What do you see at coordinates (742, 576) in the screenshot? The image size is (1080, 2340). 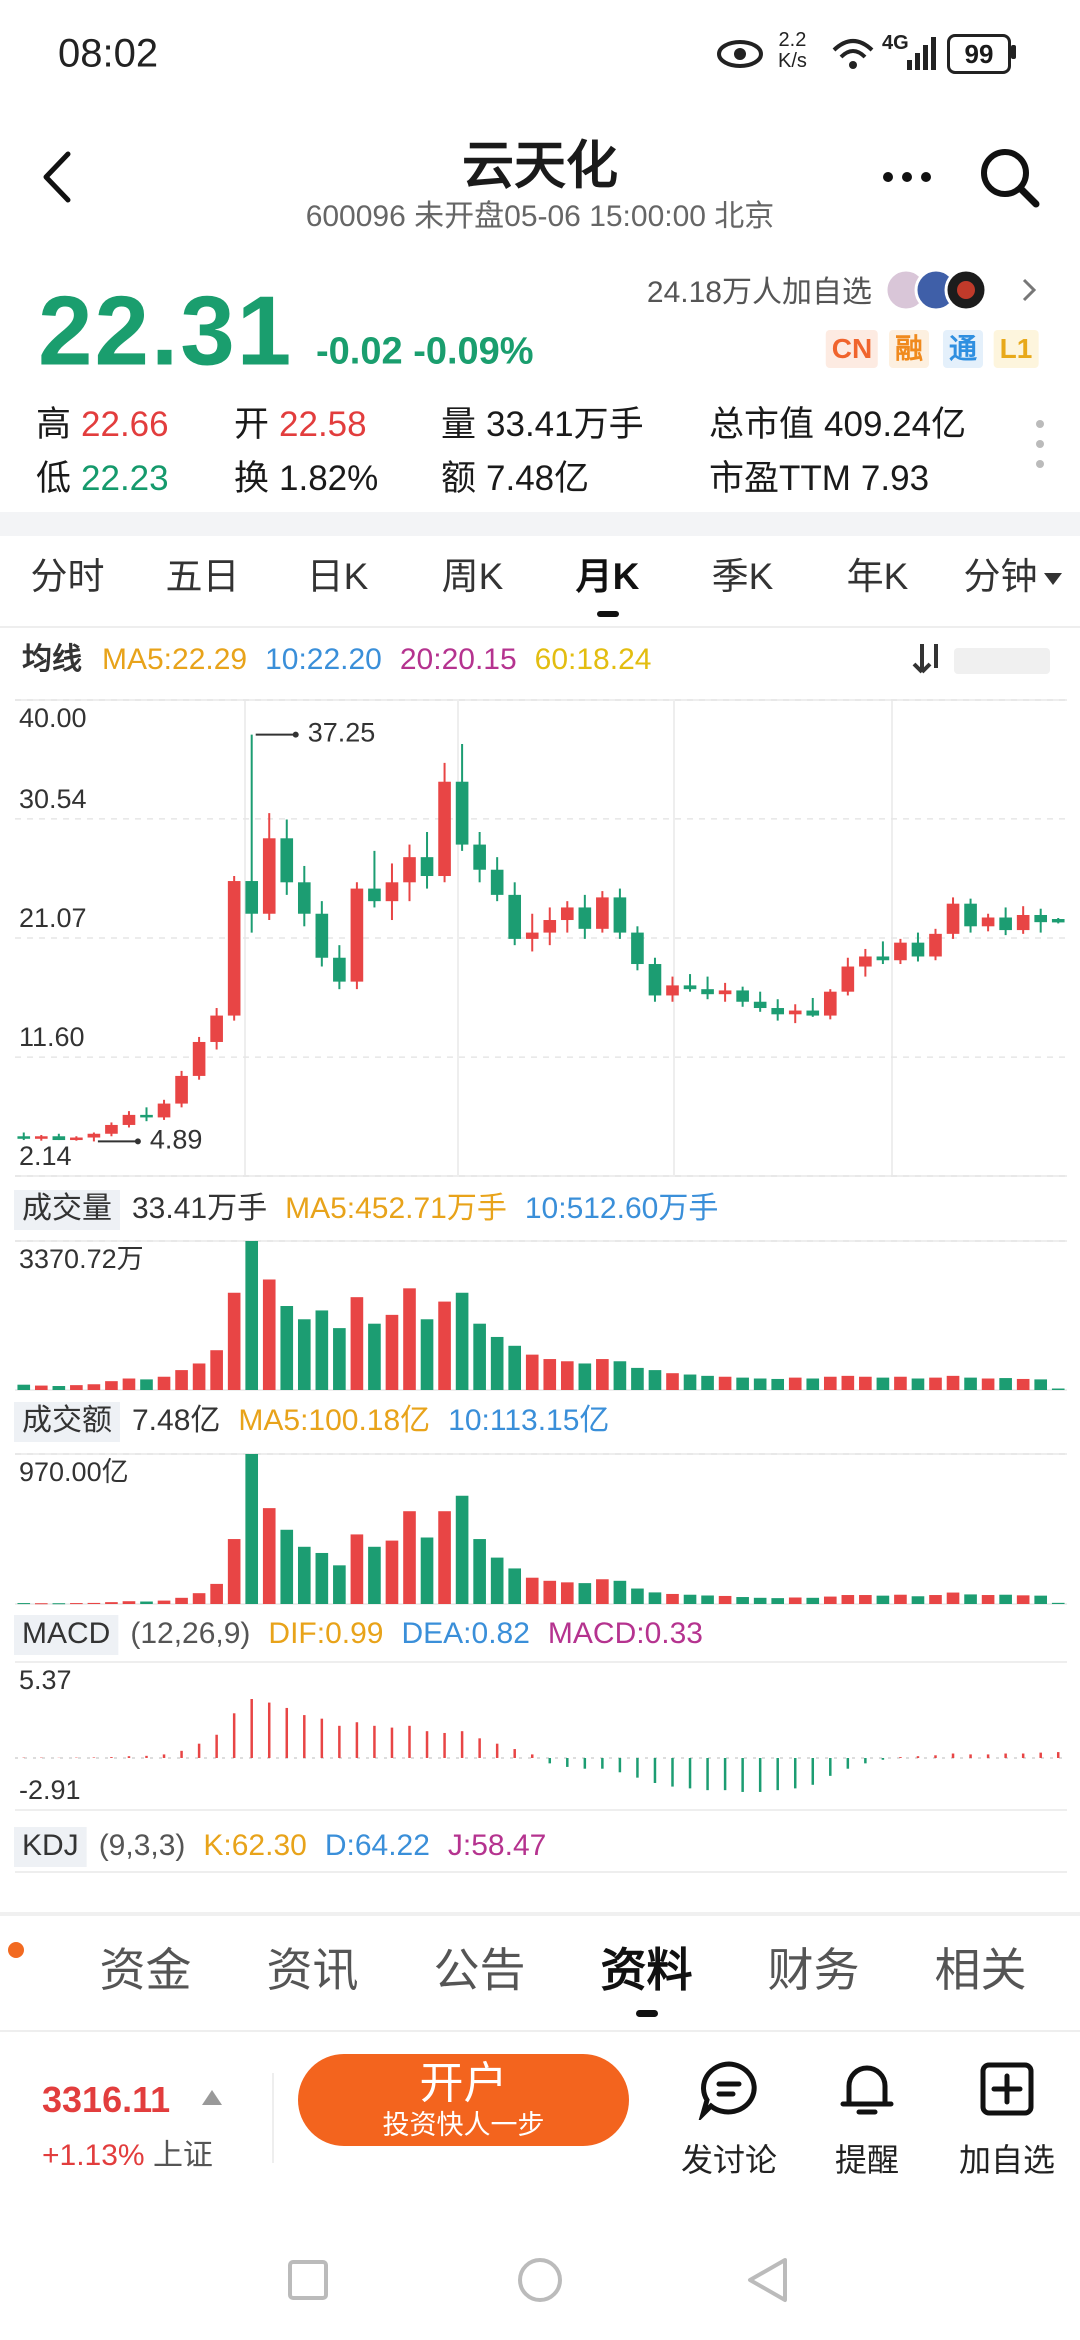 I see `period-tab: 季K` at bounding box center [742, 576].